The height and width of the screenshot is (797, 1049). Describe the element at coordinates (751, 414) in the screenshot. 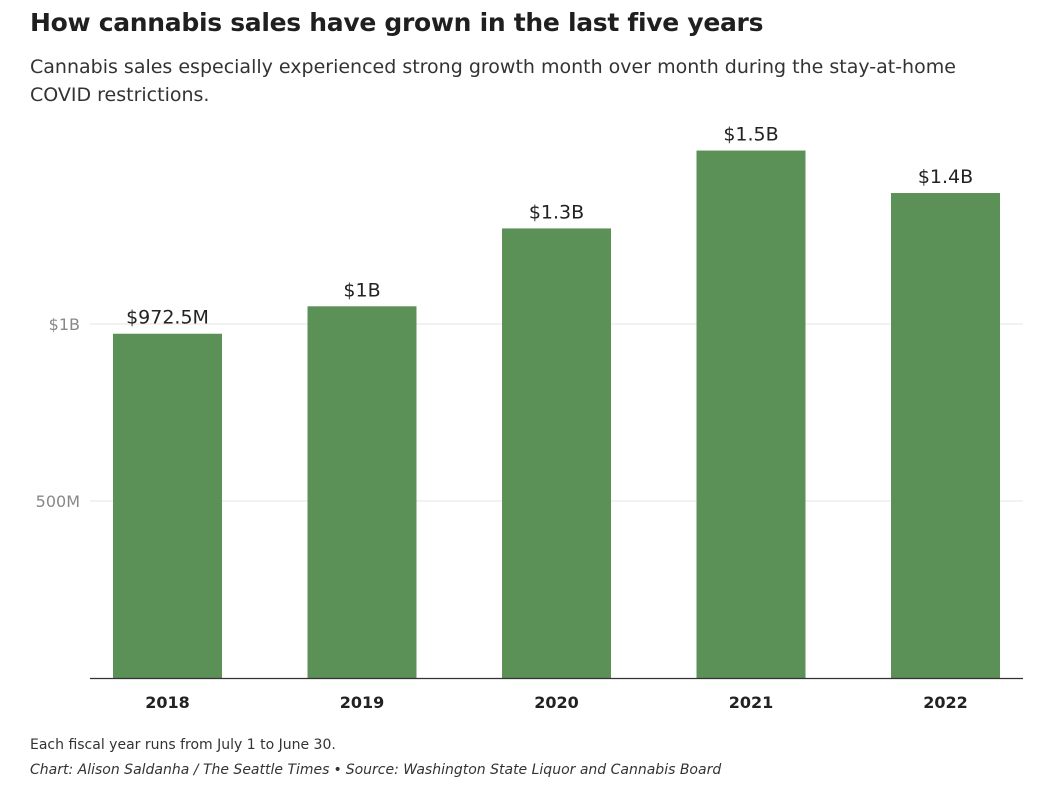

I see `bar-2021` at that location.